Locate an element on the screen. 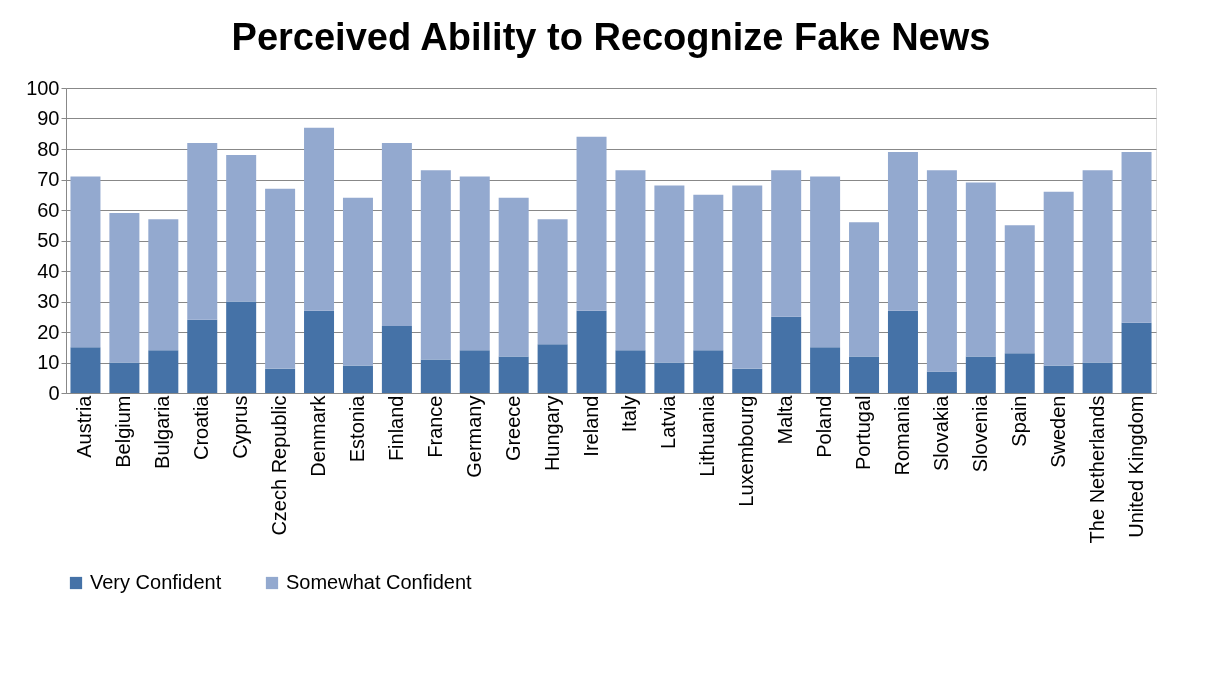 The height and width of the screenshot is (700, 1228). y-tick-label: 80 is located at coordinates (48, 148).